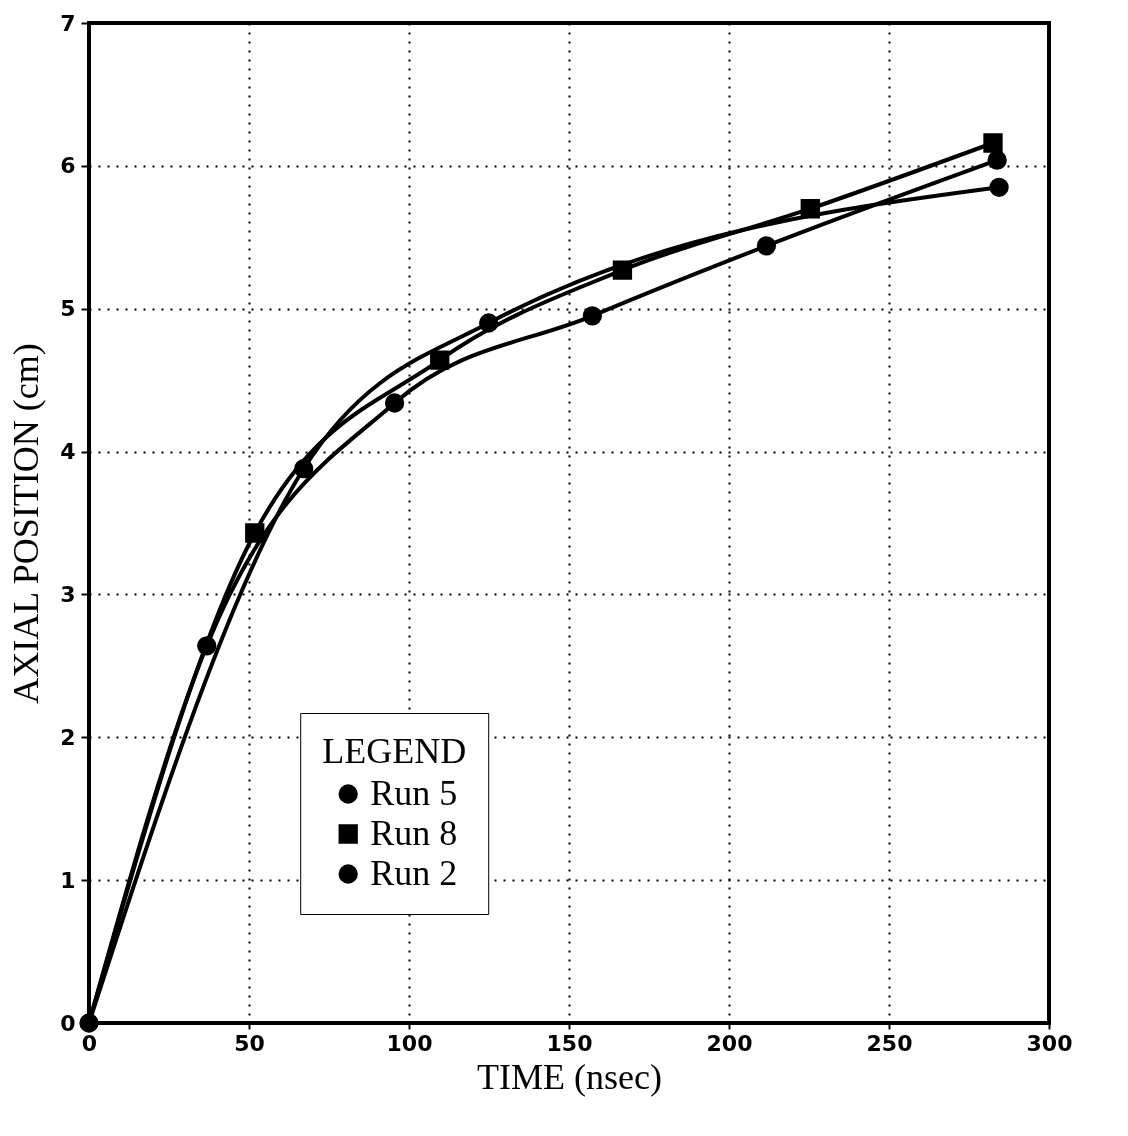 This screenshot has width=1128, height=1136. What do you see at coordinates (68, 1023) in the screenshot?
I see `y-tick-label: 0` at bounding box center [68, 1023].